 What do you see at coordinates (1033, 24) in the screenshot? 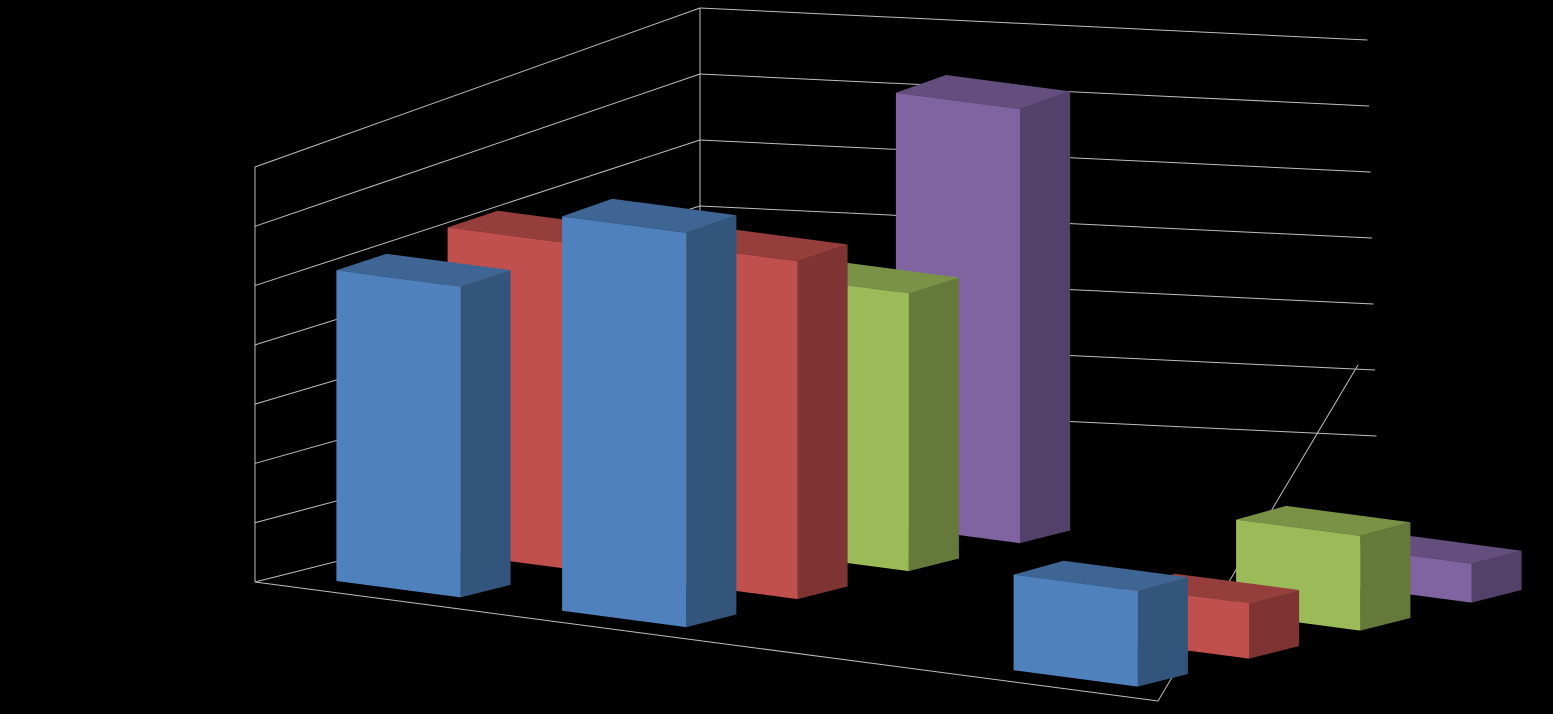
I see `back-wall-gridline` at bounding box center [1033, 24].